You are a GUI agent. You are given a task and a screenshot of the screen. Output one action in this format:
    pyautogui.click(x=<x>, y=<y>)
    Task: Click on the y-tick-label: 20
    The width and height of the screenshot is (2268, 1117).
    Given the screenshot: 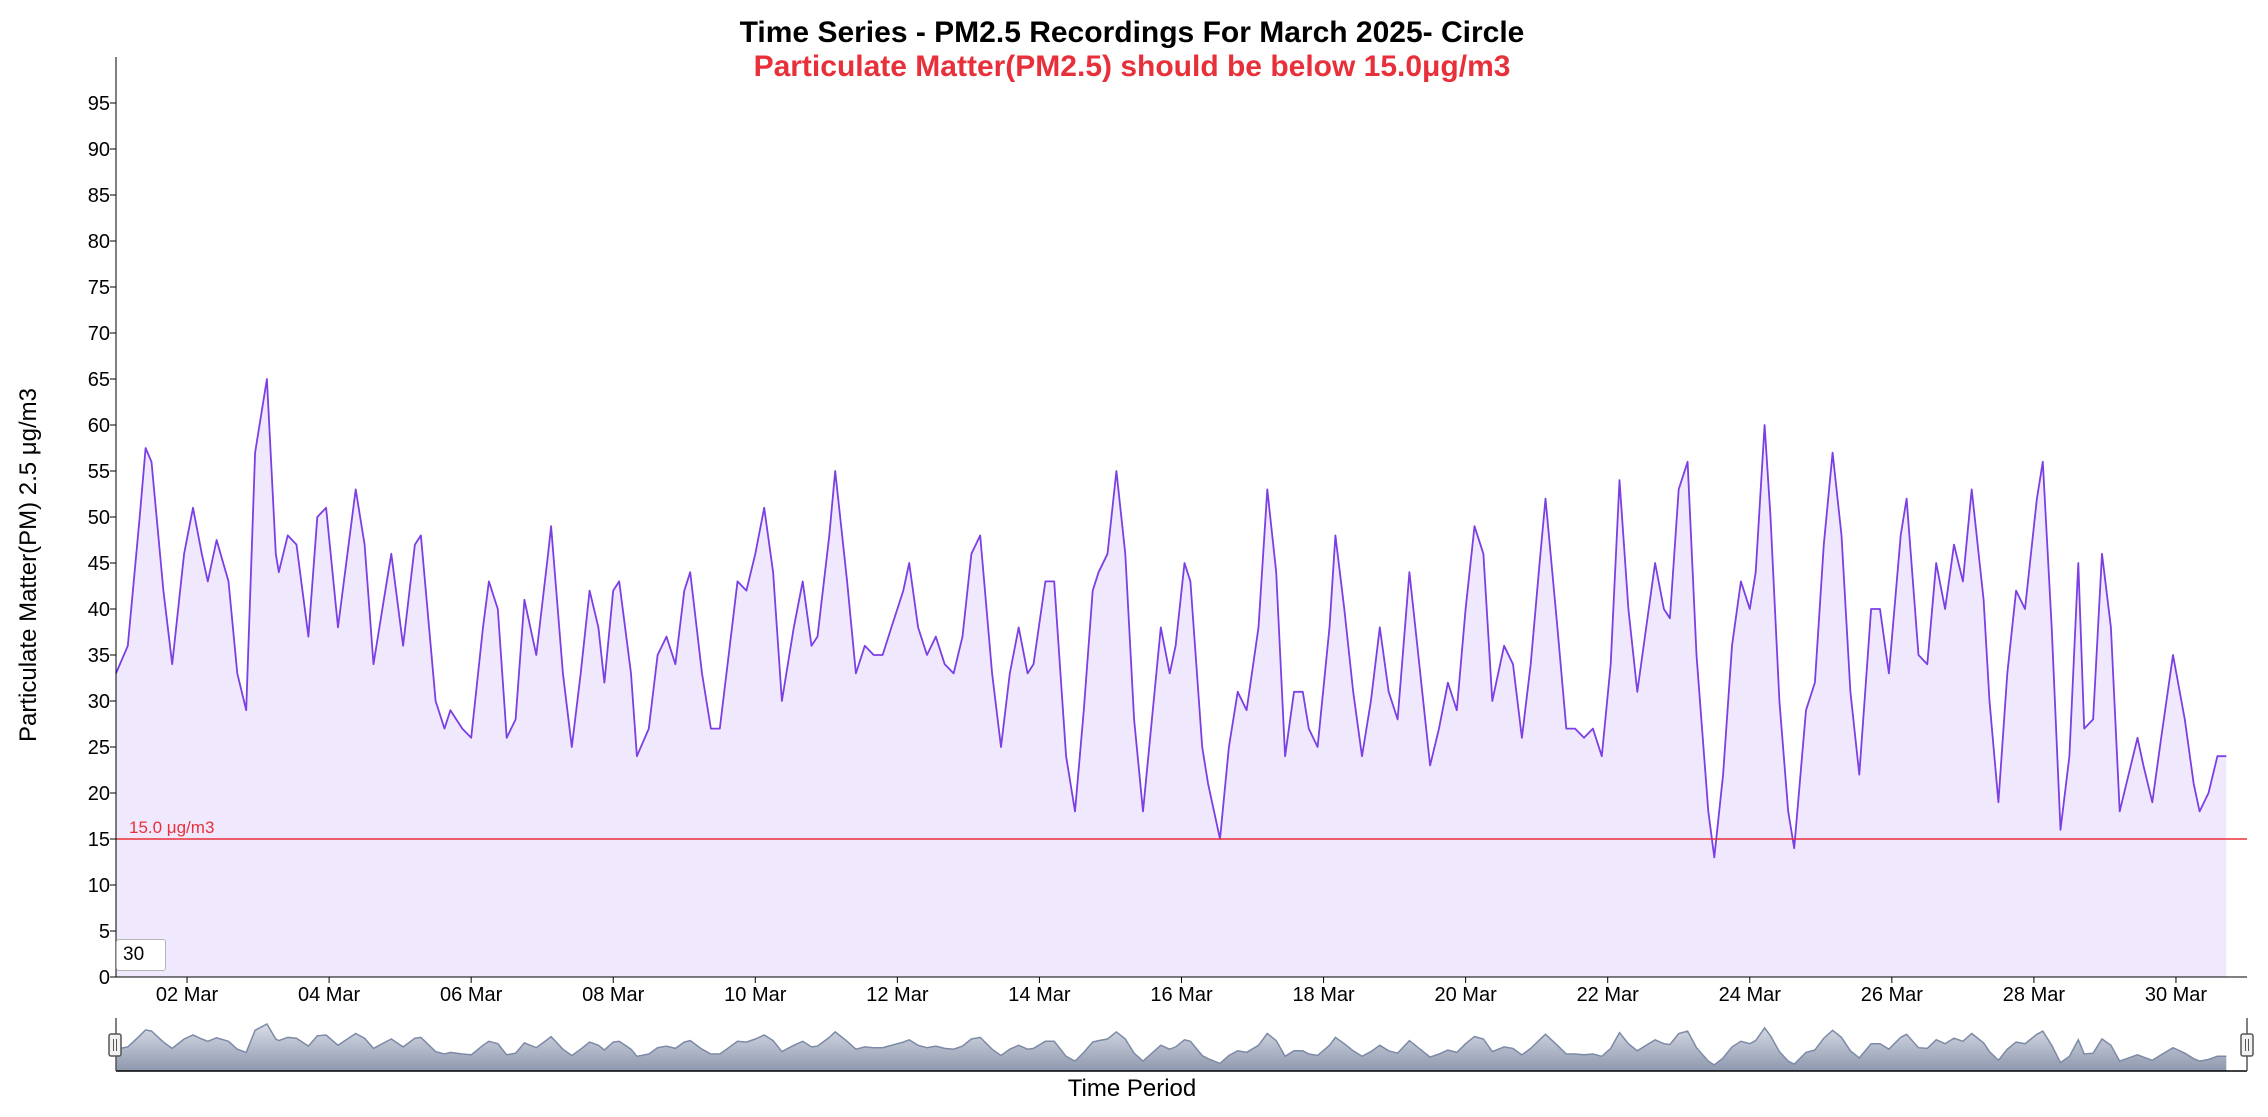 What is the action you would take?
    pyautogui.click(x=99, y=794)
    